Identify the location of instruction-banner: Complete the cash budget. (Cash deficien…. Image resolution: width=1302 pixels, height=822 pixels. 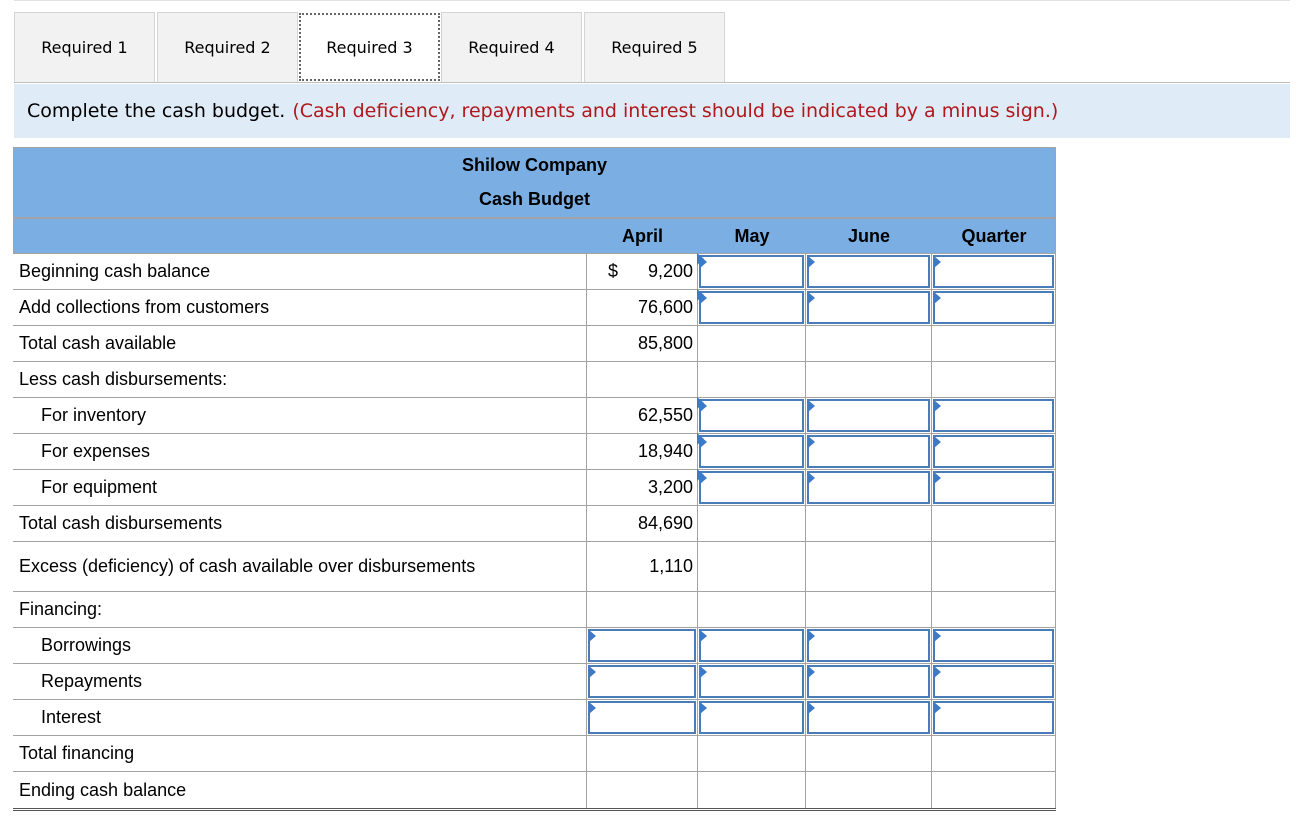
(652, 111).